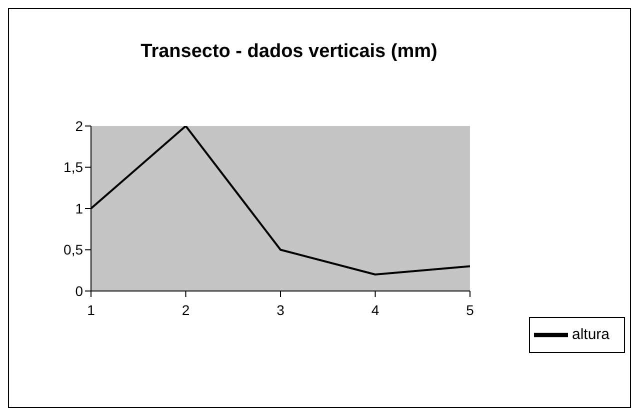  What do you see at coordinates (74, 167) in the screenshot?
I see `y-tick-label: 1,5` at bounding box center [74, 167].